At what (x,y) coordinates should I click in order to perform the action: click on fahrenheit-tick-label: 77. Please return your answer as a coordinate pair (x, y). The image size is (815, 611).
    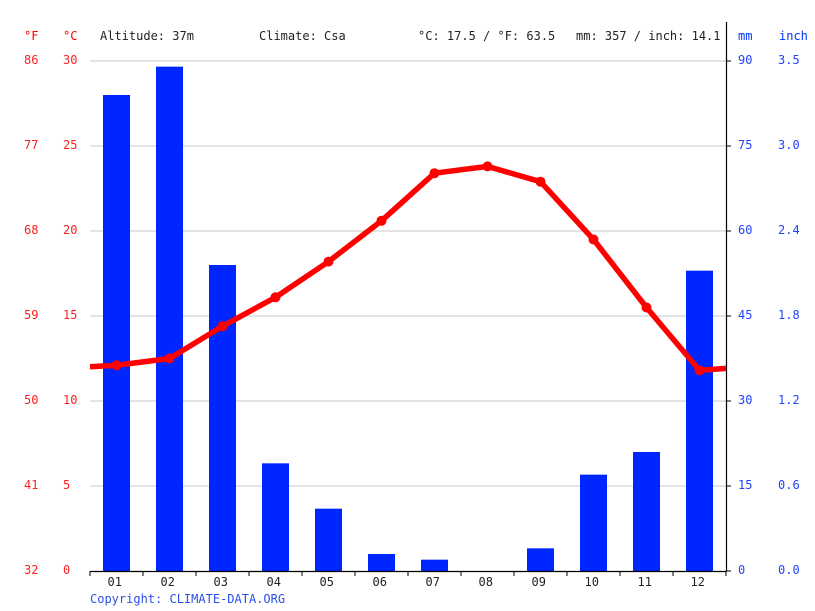
    Looking at the image, I should click on (31, 145).